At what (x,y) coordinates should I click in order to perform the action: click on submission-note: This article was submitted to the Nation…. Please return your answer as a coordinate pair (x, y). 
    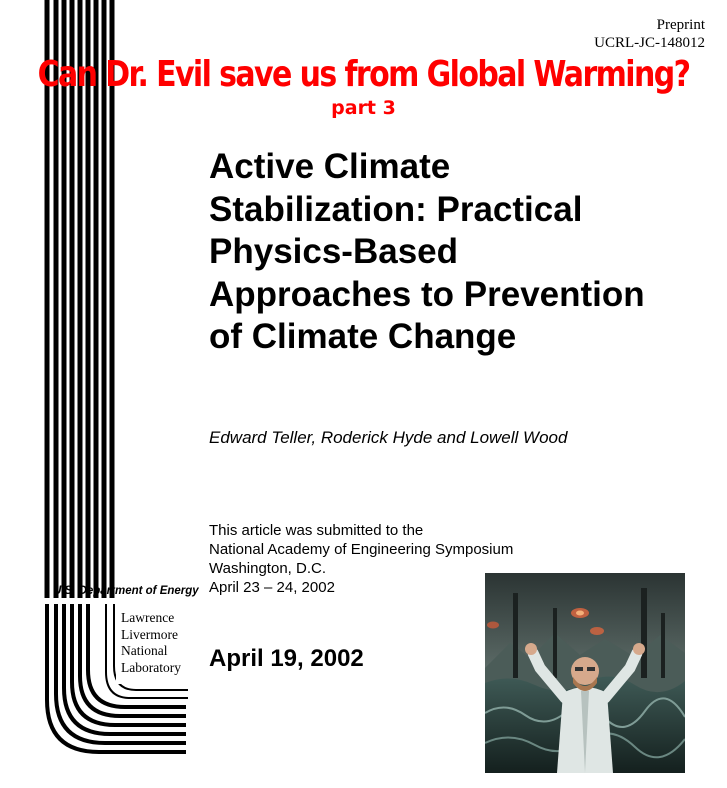
    Looking at the image, I should click on (361, 559).